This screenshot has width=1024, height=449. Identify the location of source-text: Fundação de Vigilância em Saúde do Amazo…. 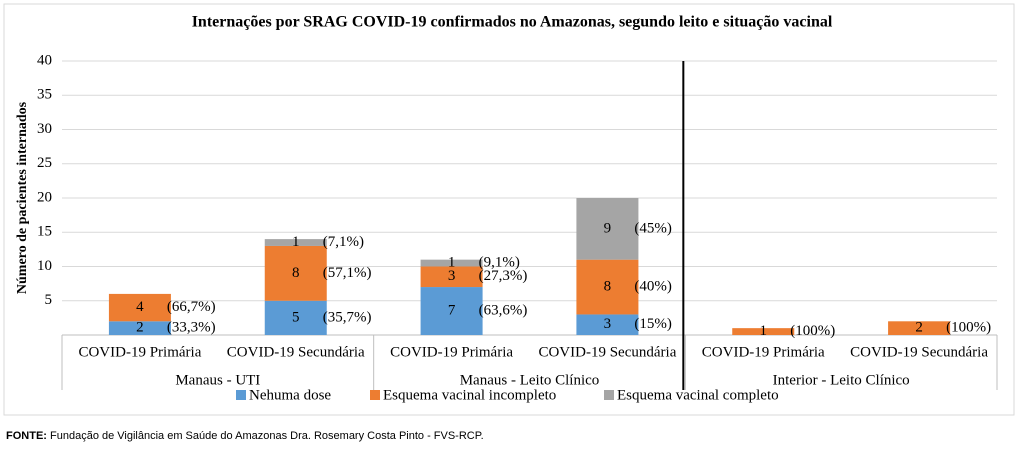
(265, 436).